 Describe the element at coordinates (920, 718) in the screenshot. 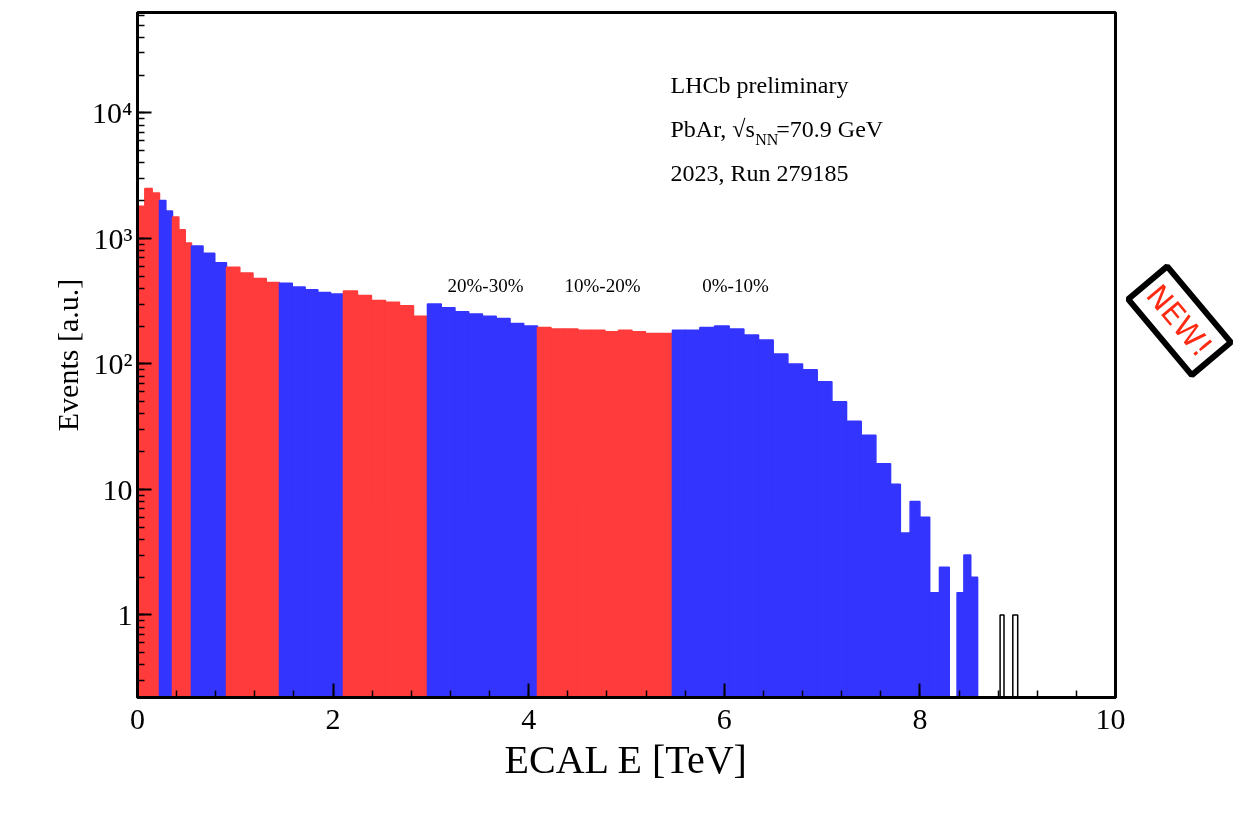

I see `x-tick-label: 8` at that location.